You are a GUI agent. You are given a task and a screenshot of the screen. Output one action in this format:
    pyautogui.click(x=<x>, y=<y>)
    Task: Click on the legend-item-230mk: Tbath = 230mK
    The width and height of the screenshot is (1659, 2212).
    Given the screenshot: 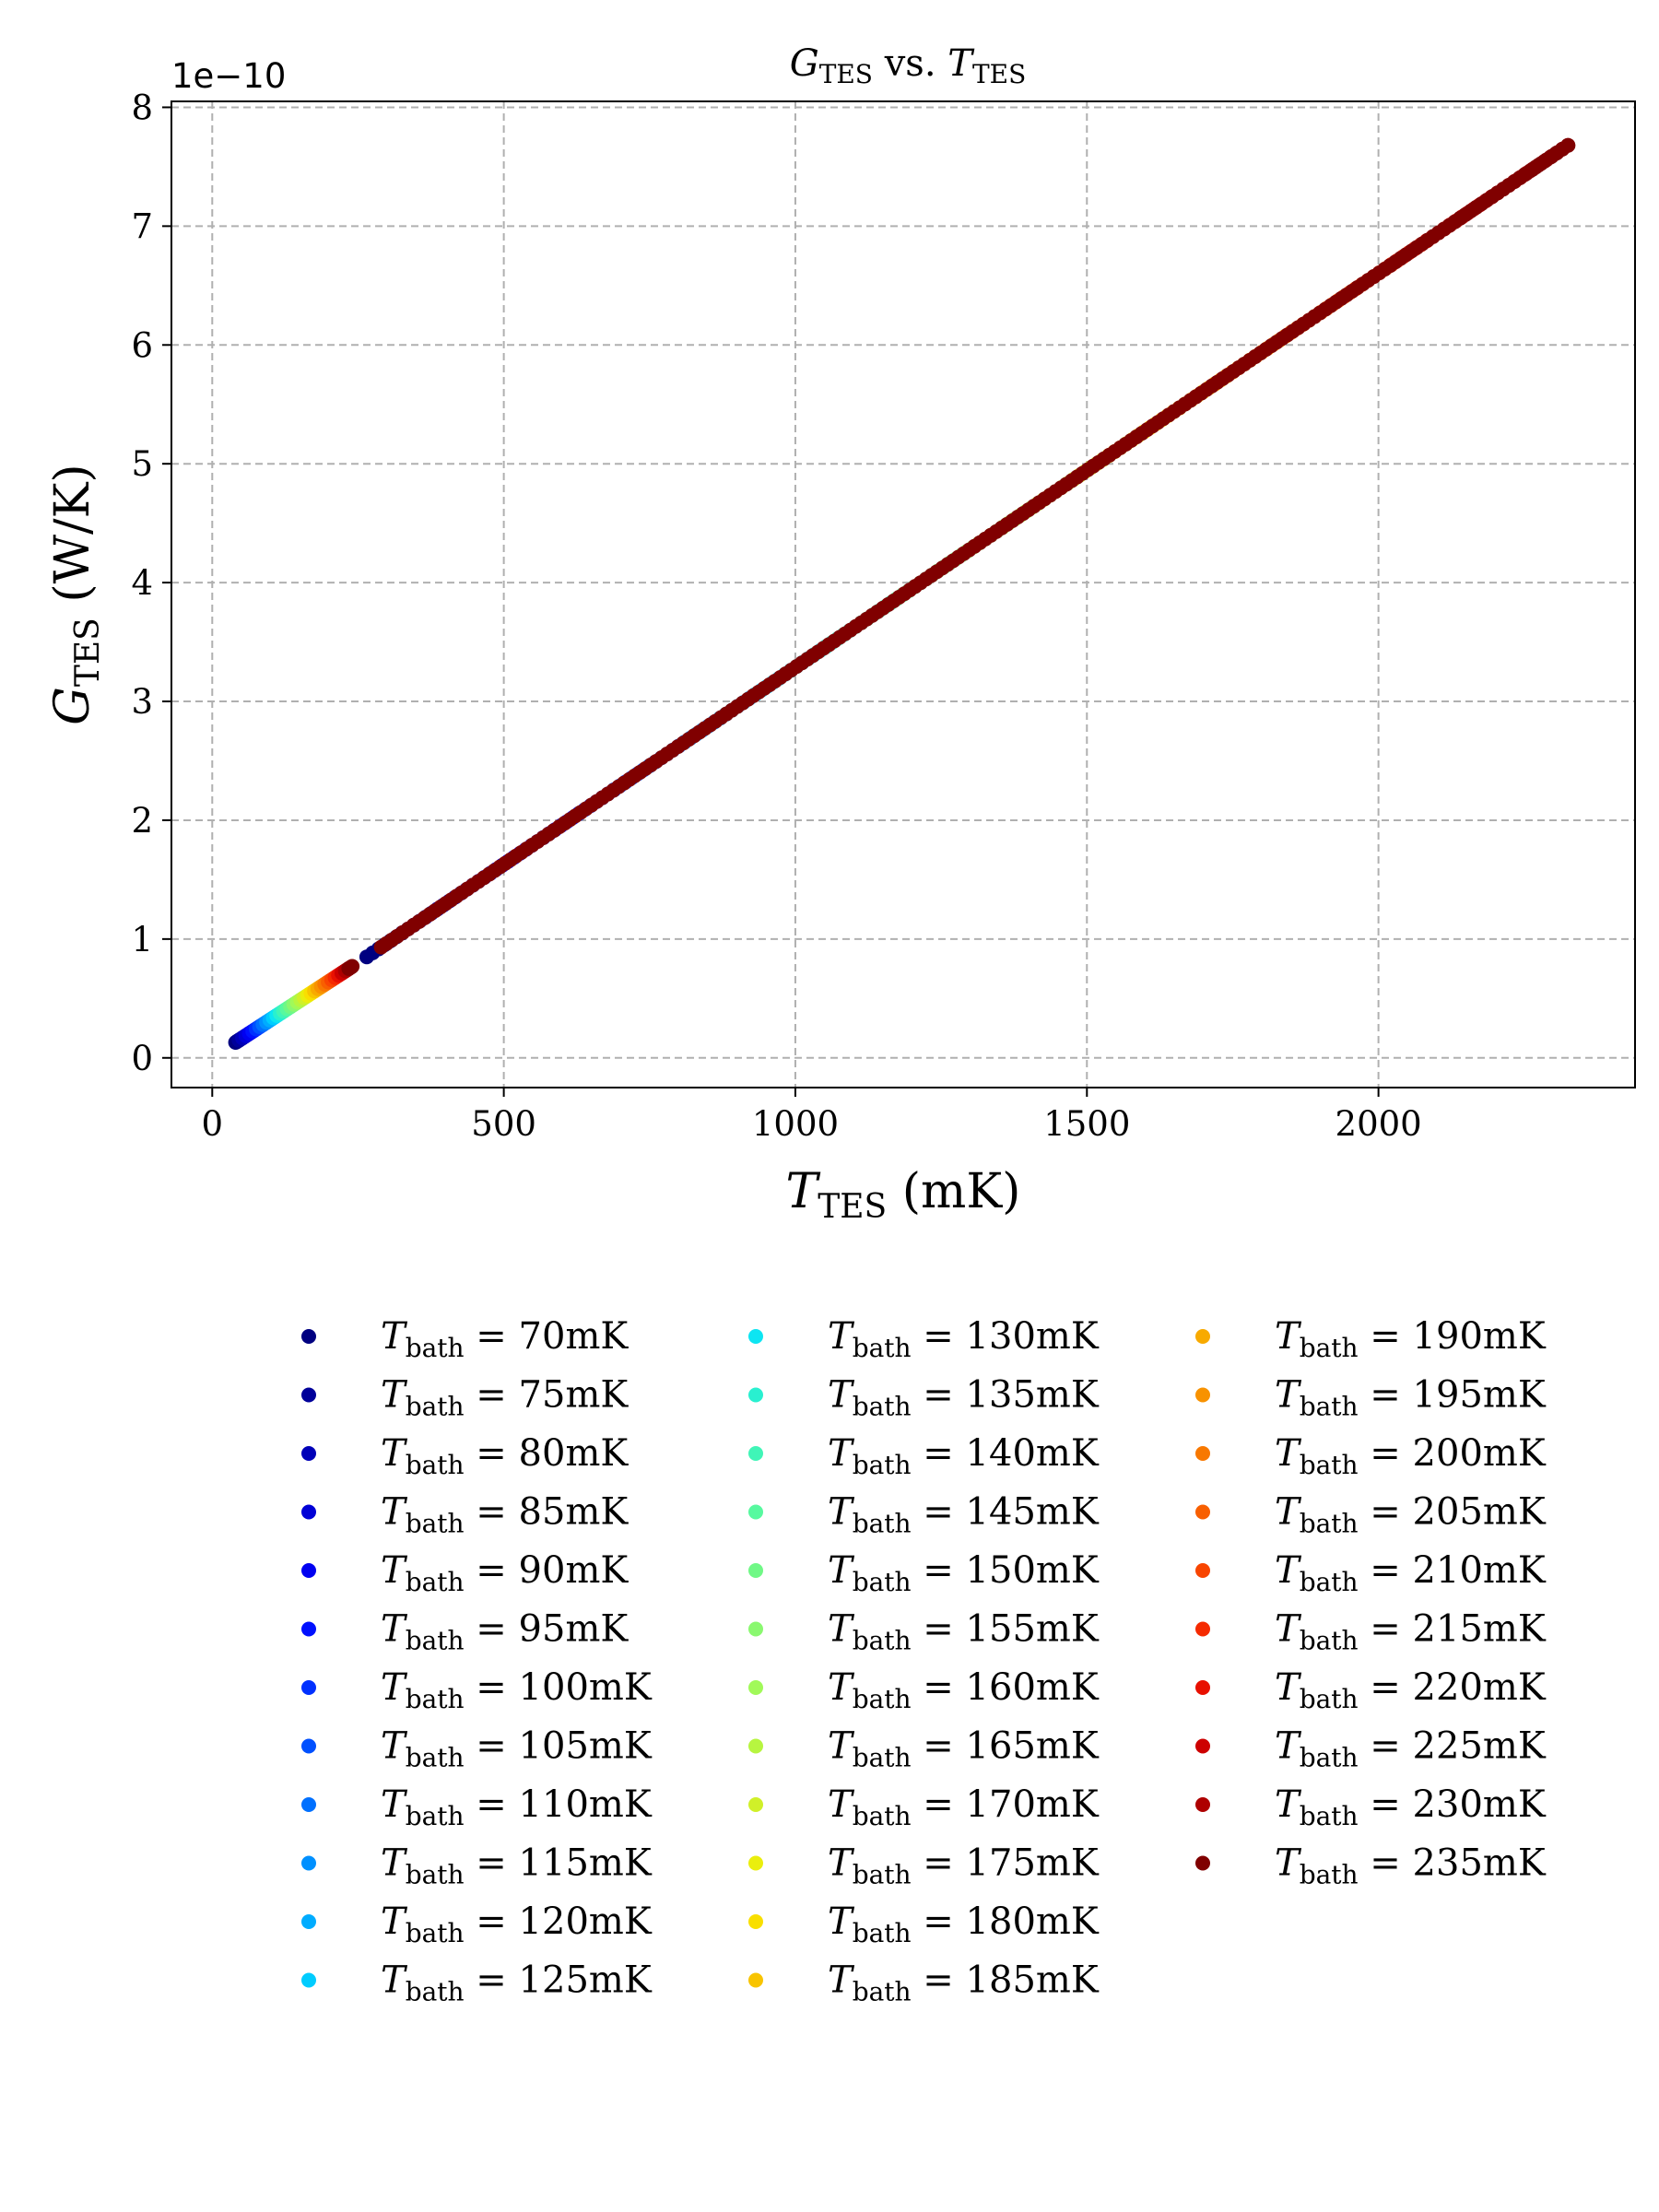 What is the action you would take?
    pyautogui.click(x=1371, y=1807)
    